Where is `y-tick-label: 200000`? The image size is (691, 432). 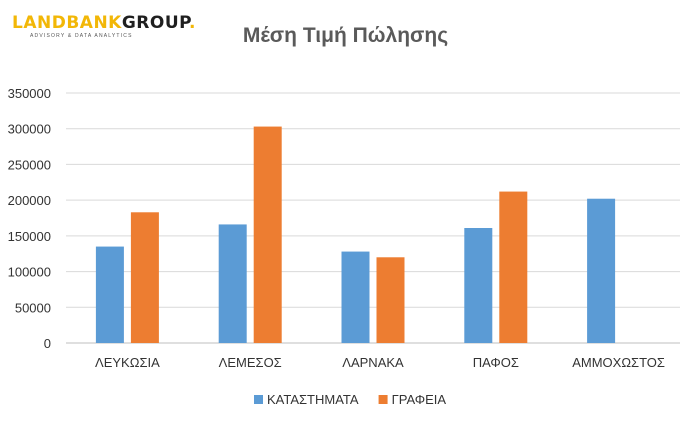 y-tick-label: 200000 is located at coordinates (29, 200).